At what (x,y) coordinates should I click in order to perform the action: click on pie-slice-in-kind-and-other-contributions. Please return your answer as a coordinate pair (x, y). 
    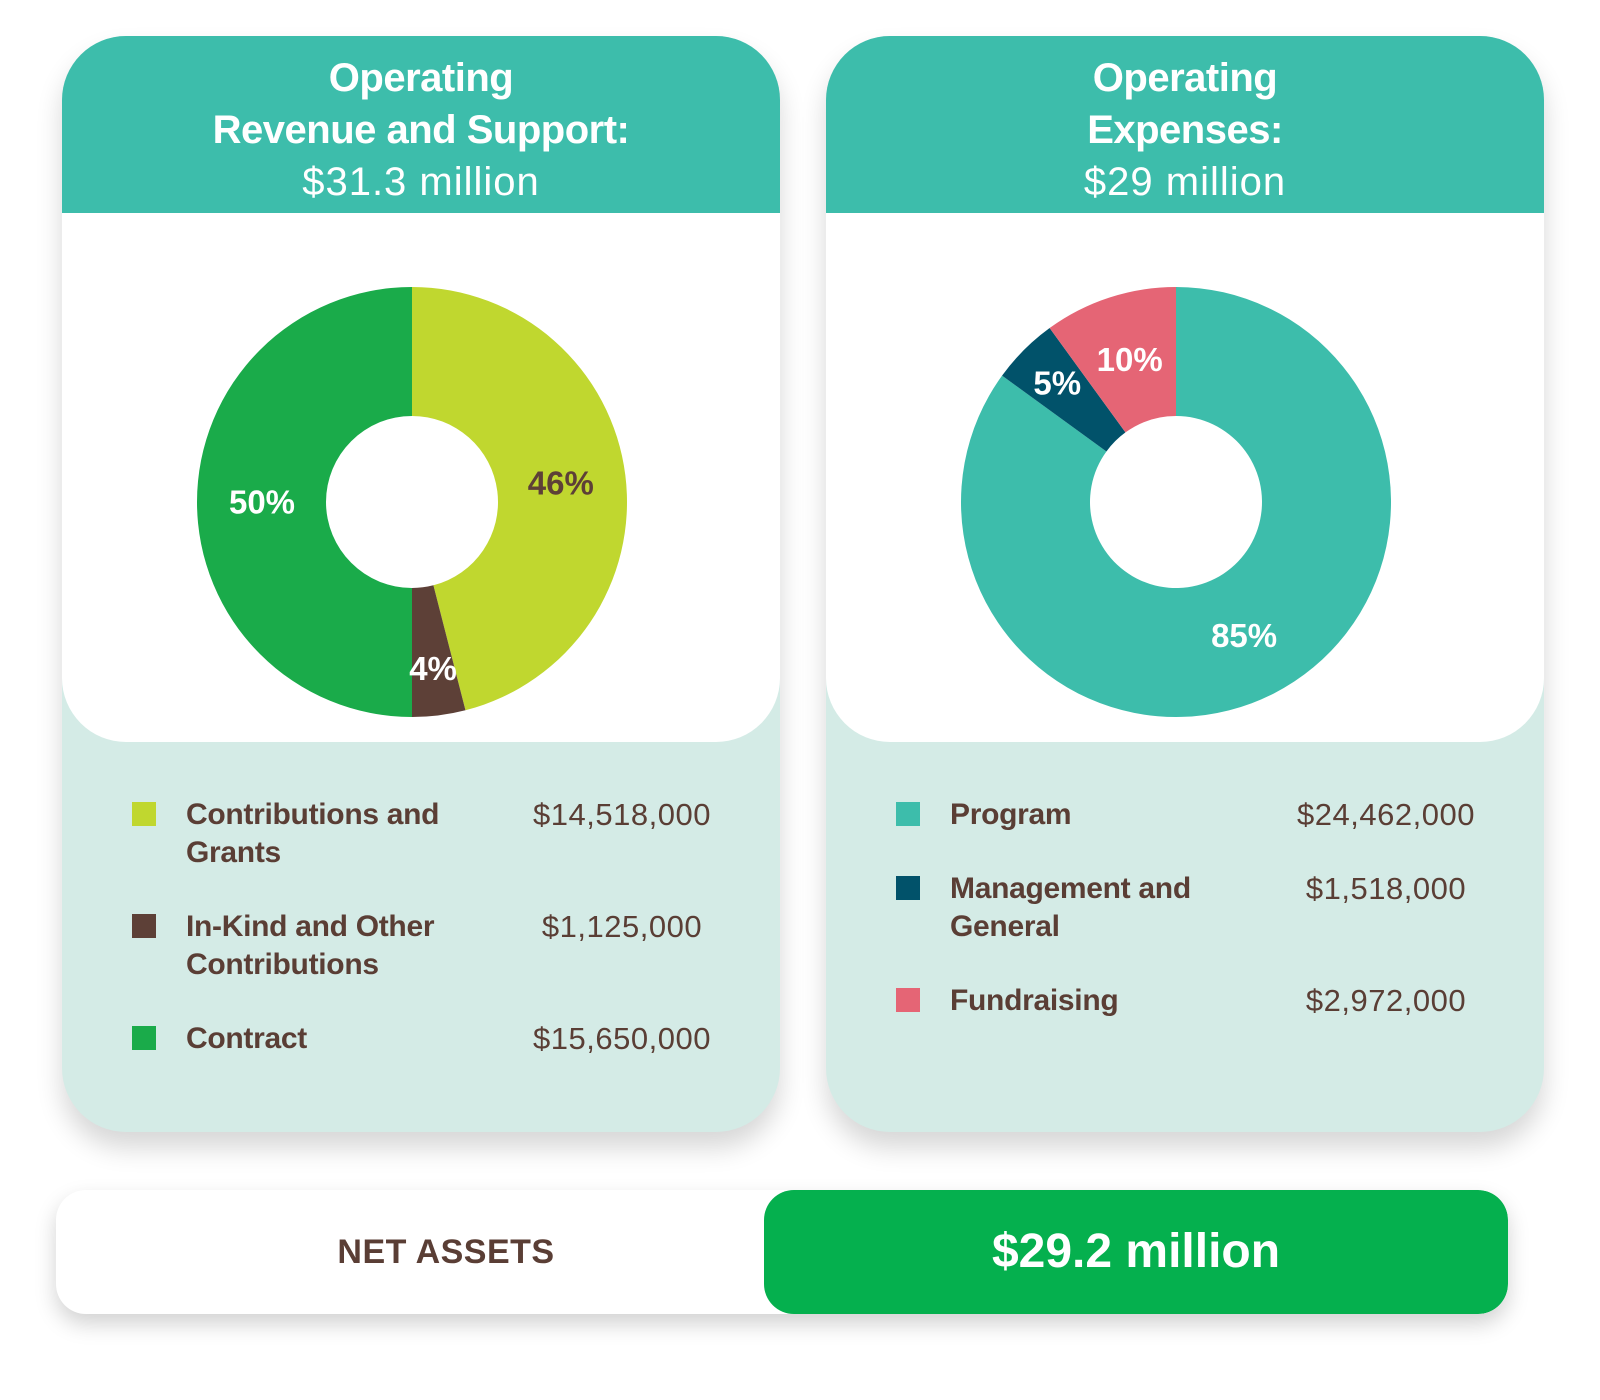
    Looking at the image, I should click on (439, 651).